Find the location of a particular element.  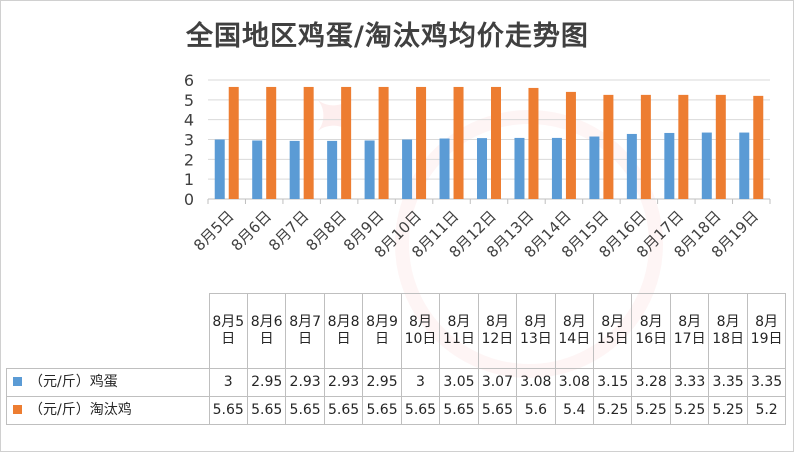

table-cell: 3.05 is located at coordinates (459, 382).